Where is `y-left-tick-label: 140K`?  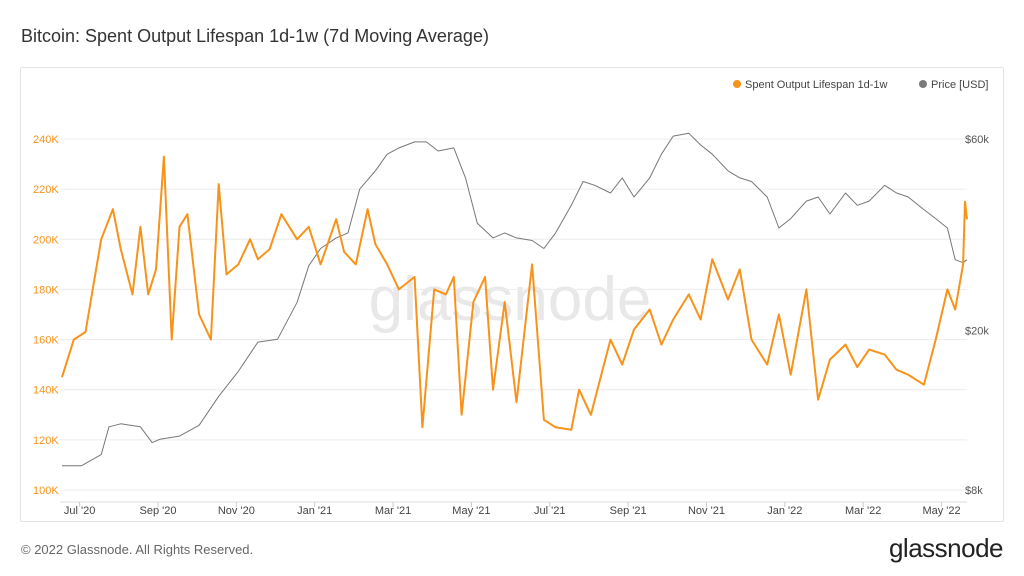 y-left-tick-label: 140K is located at coordinates (46, 391).